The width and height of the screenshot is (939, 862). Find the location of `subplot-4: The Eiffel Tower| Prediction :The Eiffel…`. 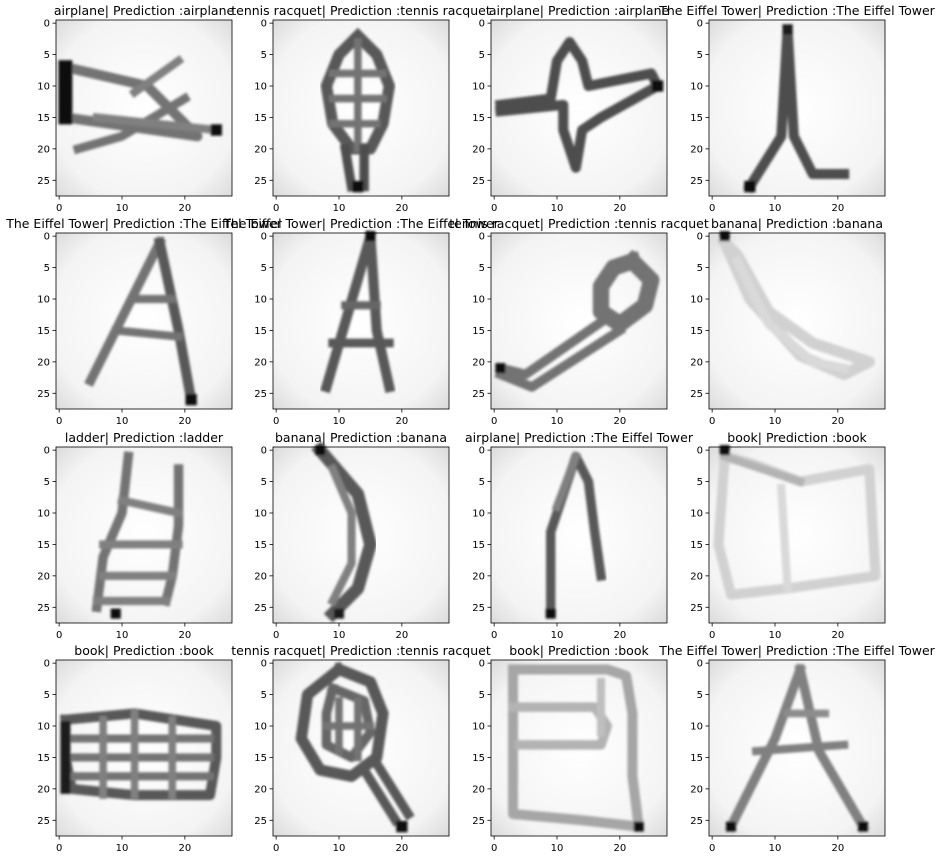

subplot-4: The Eiffel Tower| Prediction :The Eiffel… is located at coordinates (796, 108).